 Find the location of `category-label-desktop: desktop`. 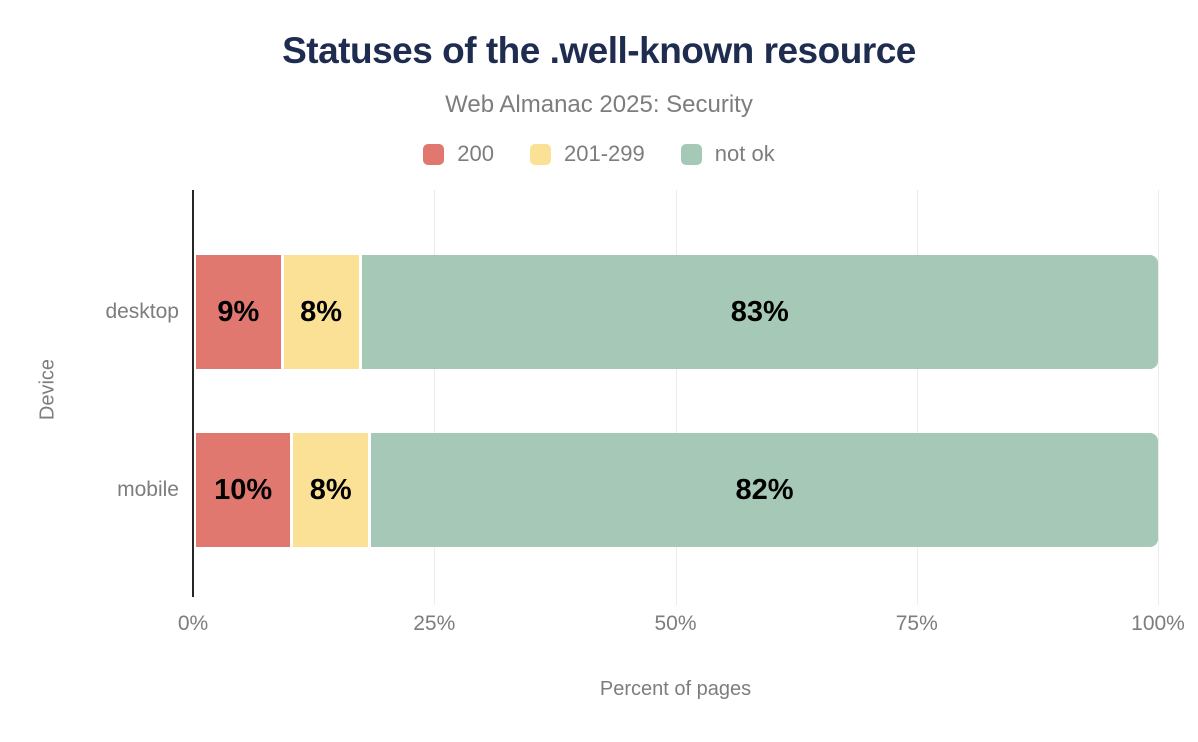

category-label-desktop: desktop is located at coordinates (142, 311).